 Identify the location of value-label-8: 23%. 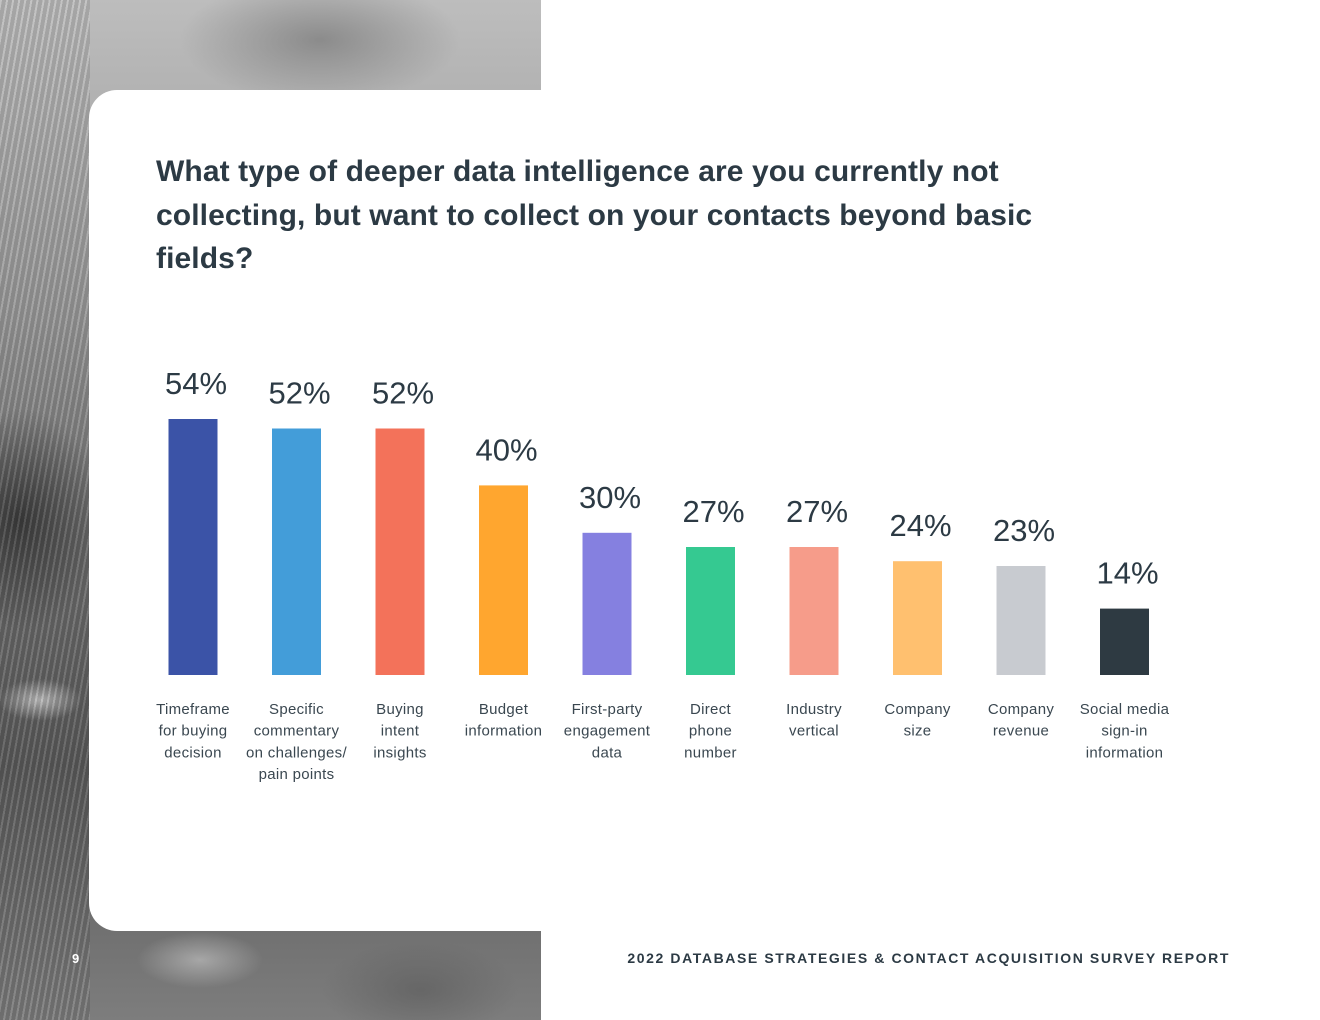
(1024, 530).